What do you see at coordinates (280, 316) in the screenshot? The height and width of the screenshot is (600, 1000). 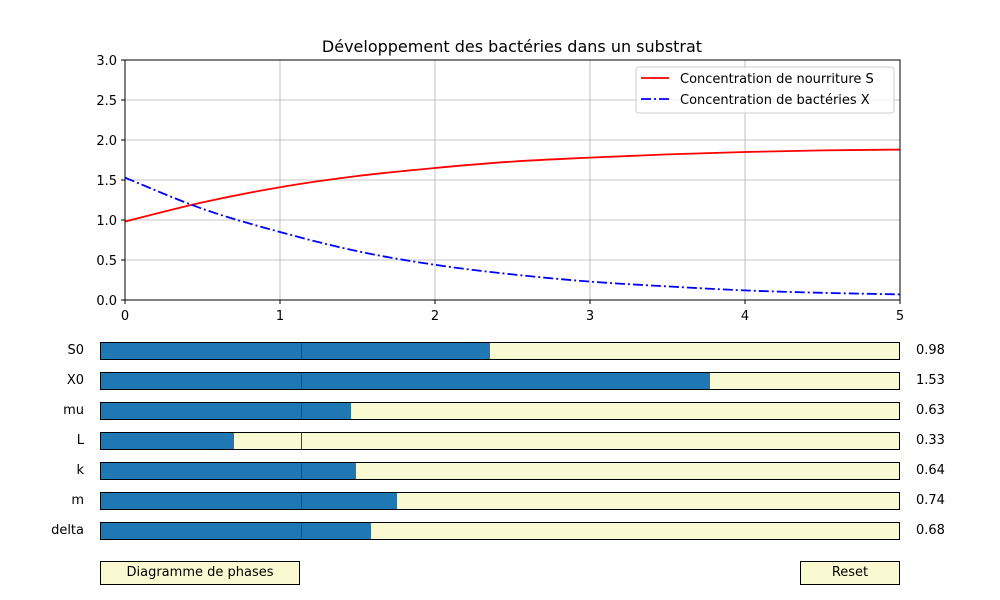 I see `x-tick-label: 1` at bounding box center [280, 316].